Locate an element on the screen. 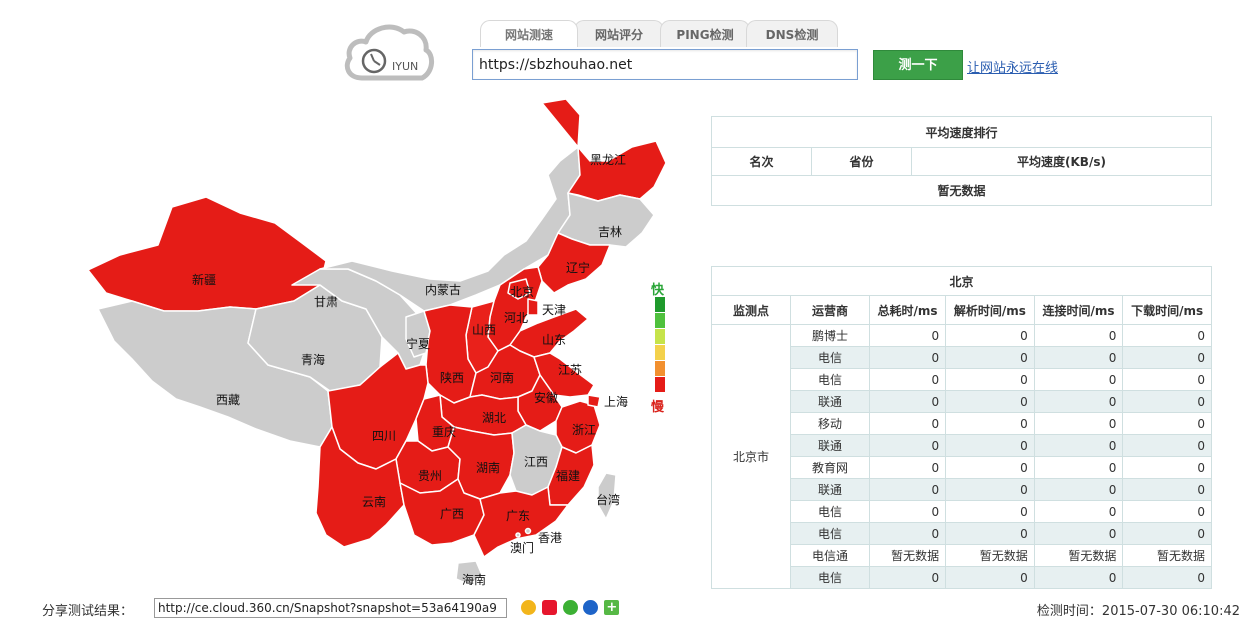 The image size is (1246, 619). connect-time-cell: 暂无数据 is located at coordinates (1078, 555).